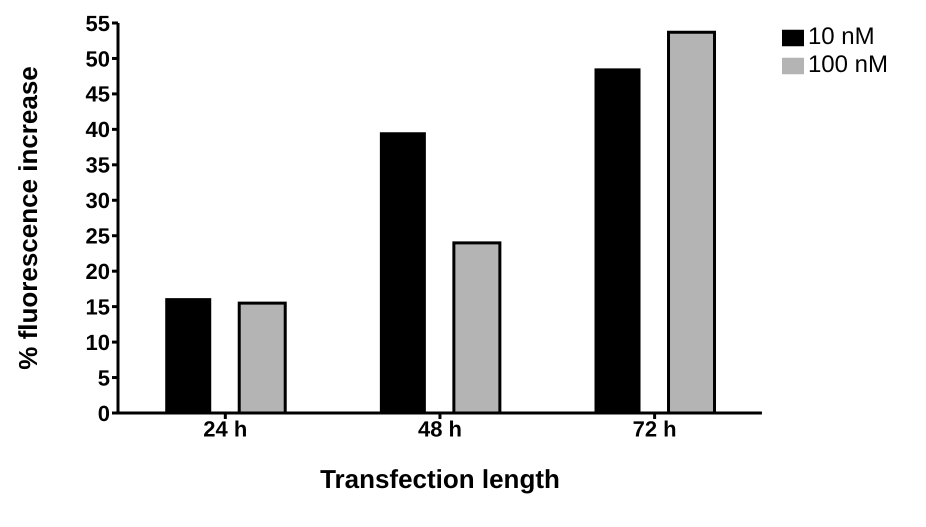  Describe the element at coordinates (98, 165) in the screenshot. I see `y-tick-label: 35` at that location.